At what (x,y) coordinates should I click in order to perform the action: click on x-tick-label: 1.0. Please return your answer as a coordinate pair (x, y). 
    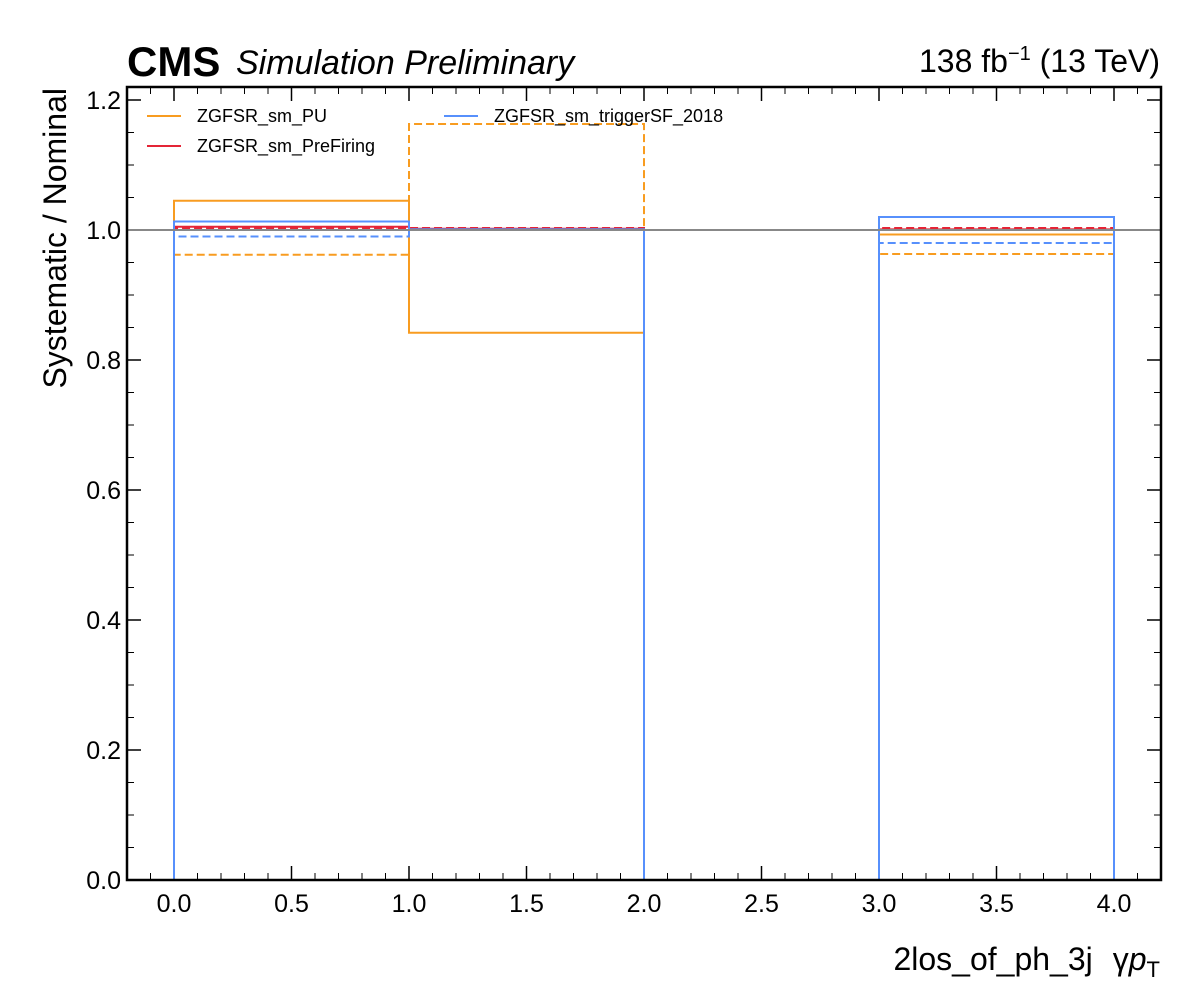
    Looking at the image, I should click on (409, 904).